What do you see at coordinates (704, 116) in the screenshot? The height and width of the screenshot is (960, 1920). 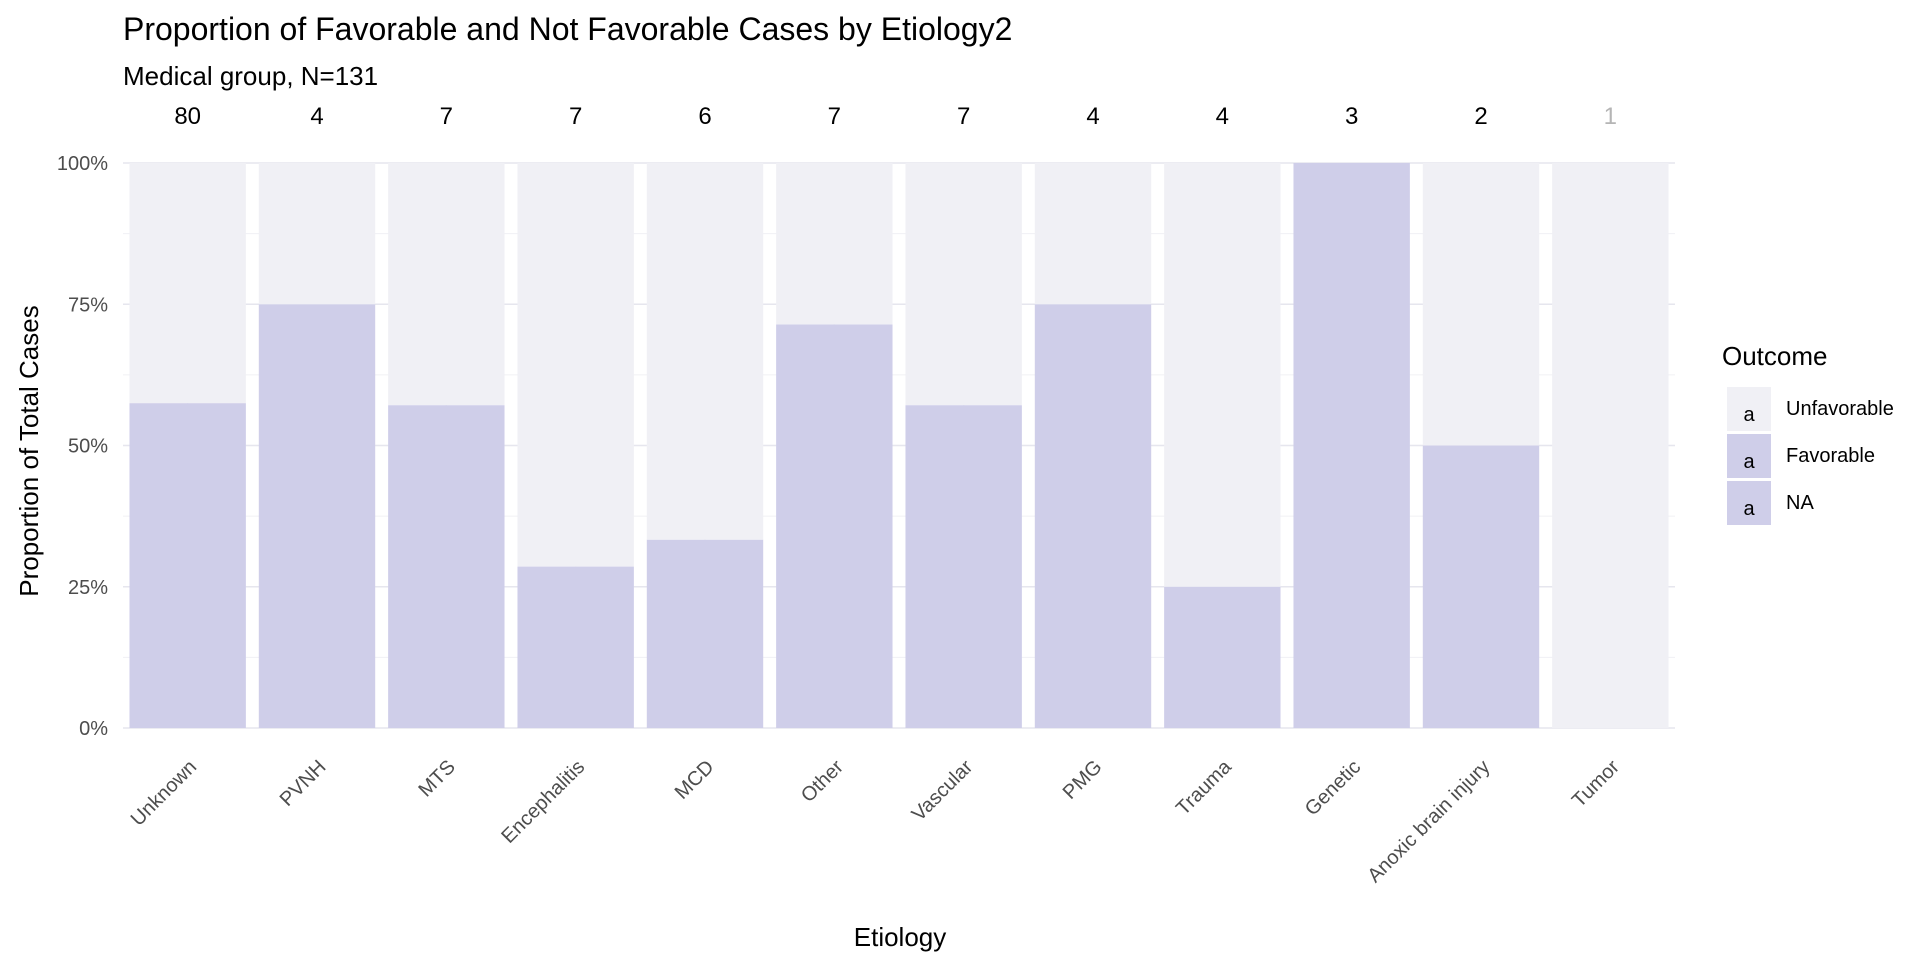 I see `count-label: 6` at bounding box center [704, 116].